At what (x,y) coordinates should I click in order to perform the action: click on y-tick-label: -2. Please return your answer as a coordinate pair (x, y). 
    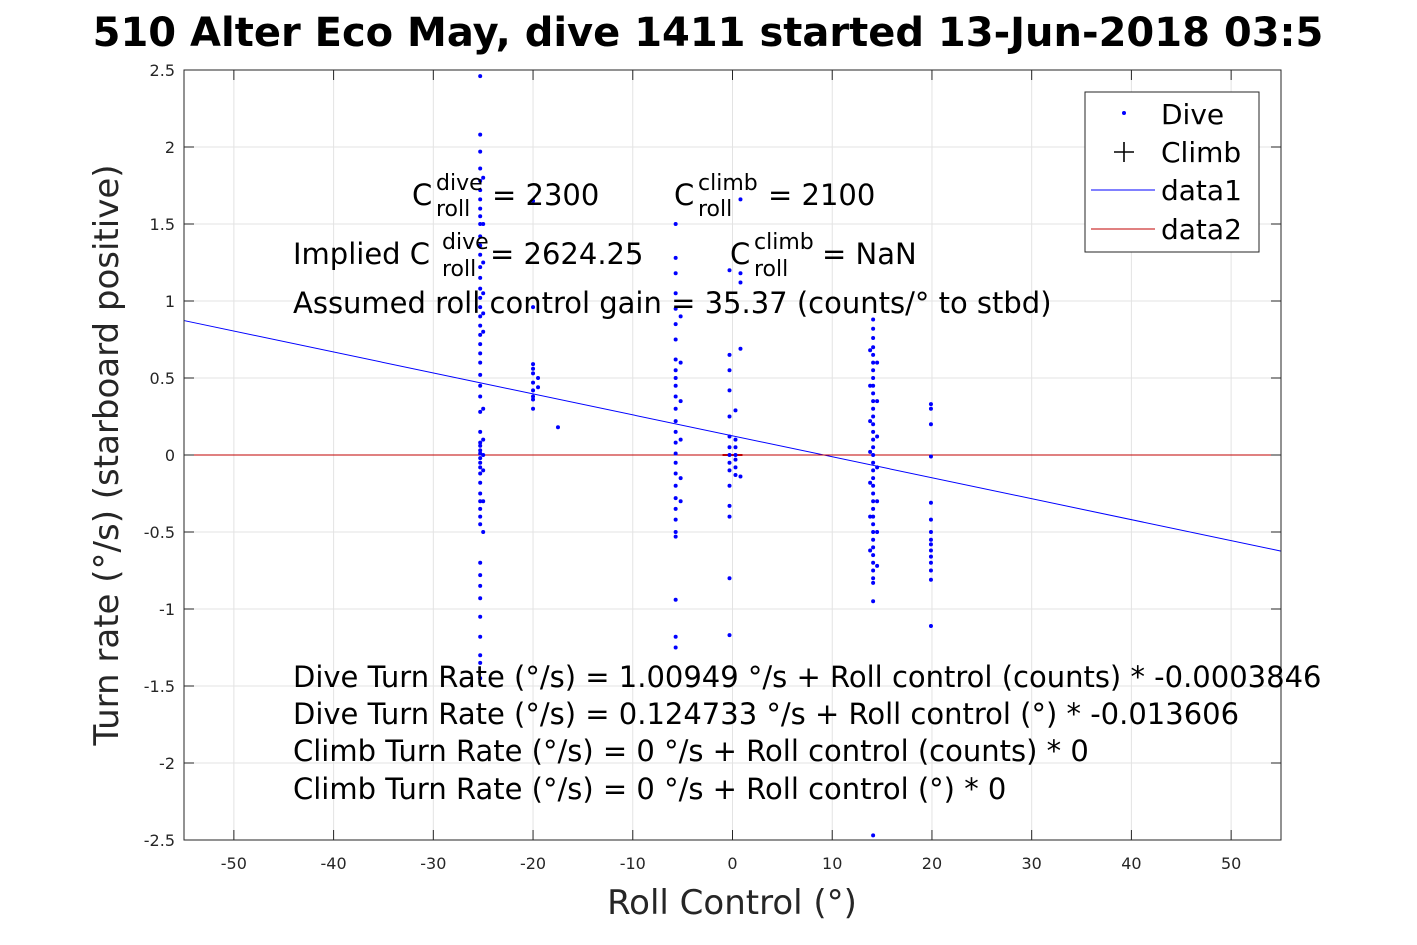
    Looking at the image, I should click on (167, 763).